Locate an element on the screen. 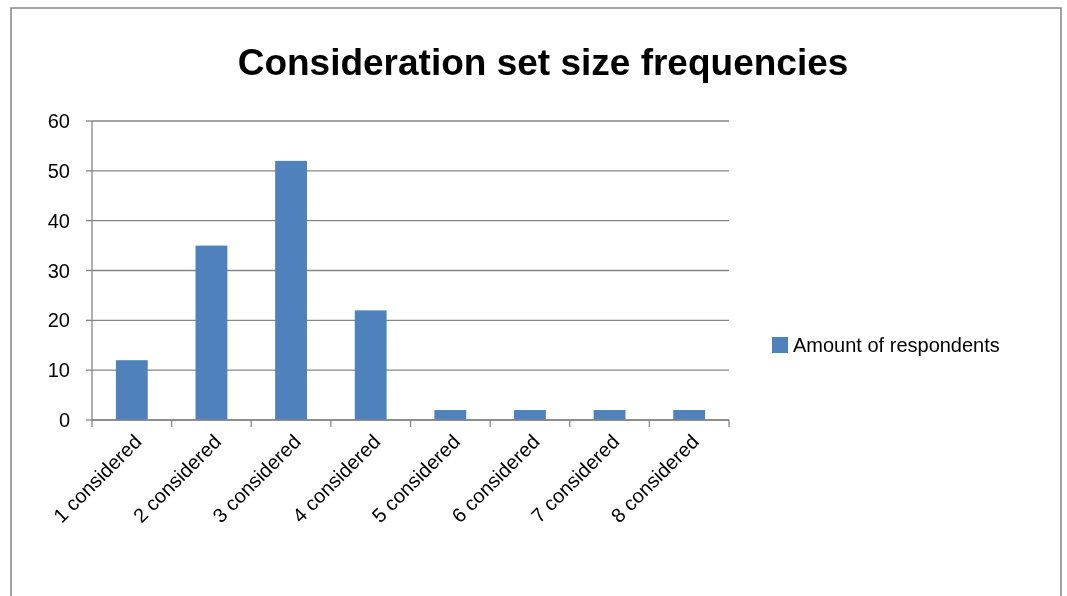  y-tick-label: 0 is located at coordinates (64, 420).